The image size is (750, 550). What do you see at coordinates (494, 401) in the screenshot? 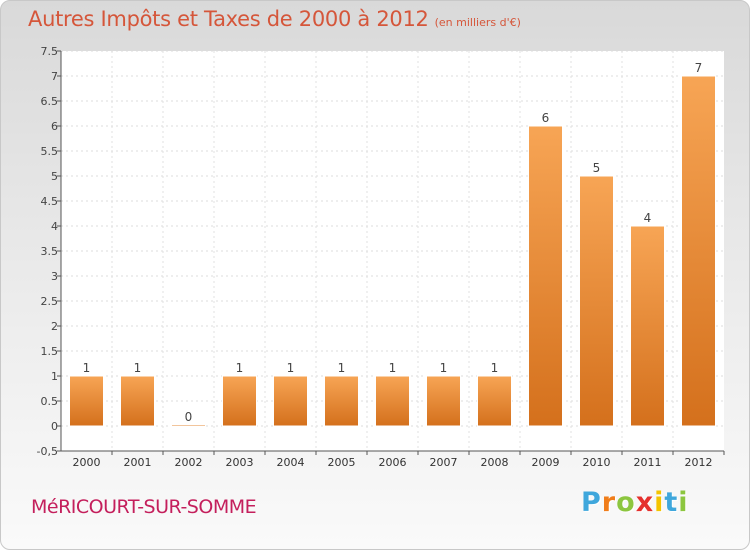
I see `bar-2008` at bounding box center [494, 401].